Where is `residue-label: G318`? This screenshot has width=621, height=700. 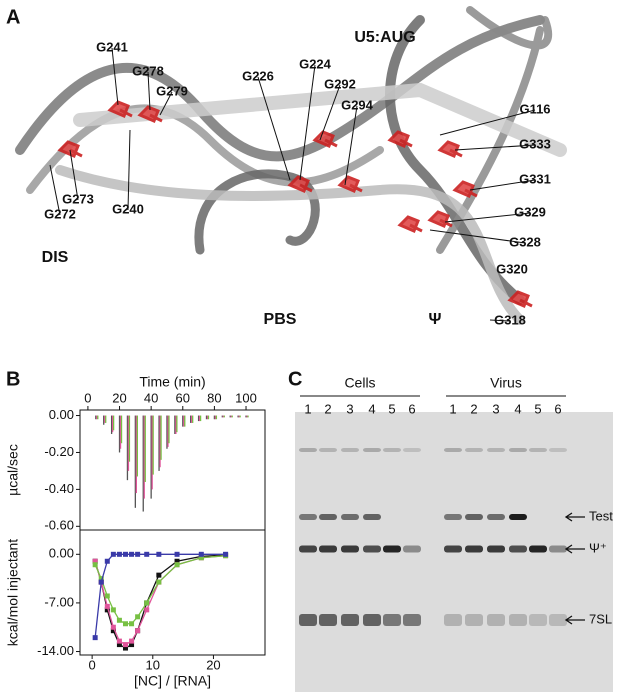 residue-label: G318 is located at coordinates (510, 319).